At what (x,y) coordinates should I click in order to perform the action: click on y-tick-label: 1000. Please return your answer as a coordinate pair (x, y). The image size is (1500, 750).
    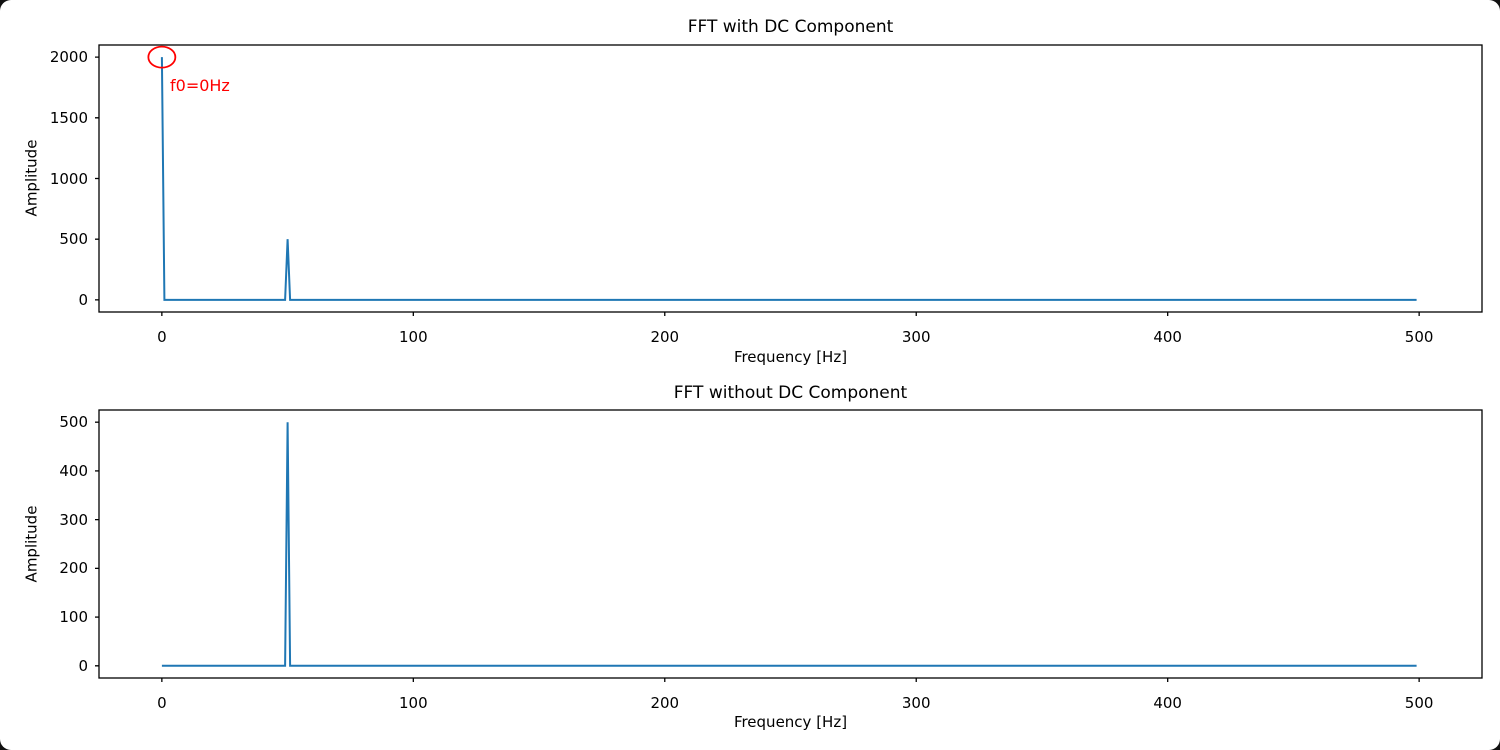
    Looking at the image, I should click on (68, 178).